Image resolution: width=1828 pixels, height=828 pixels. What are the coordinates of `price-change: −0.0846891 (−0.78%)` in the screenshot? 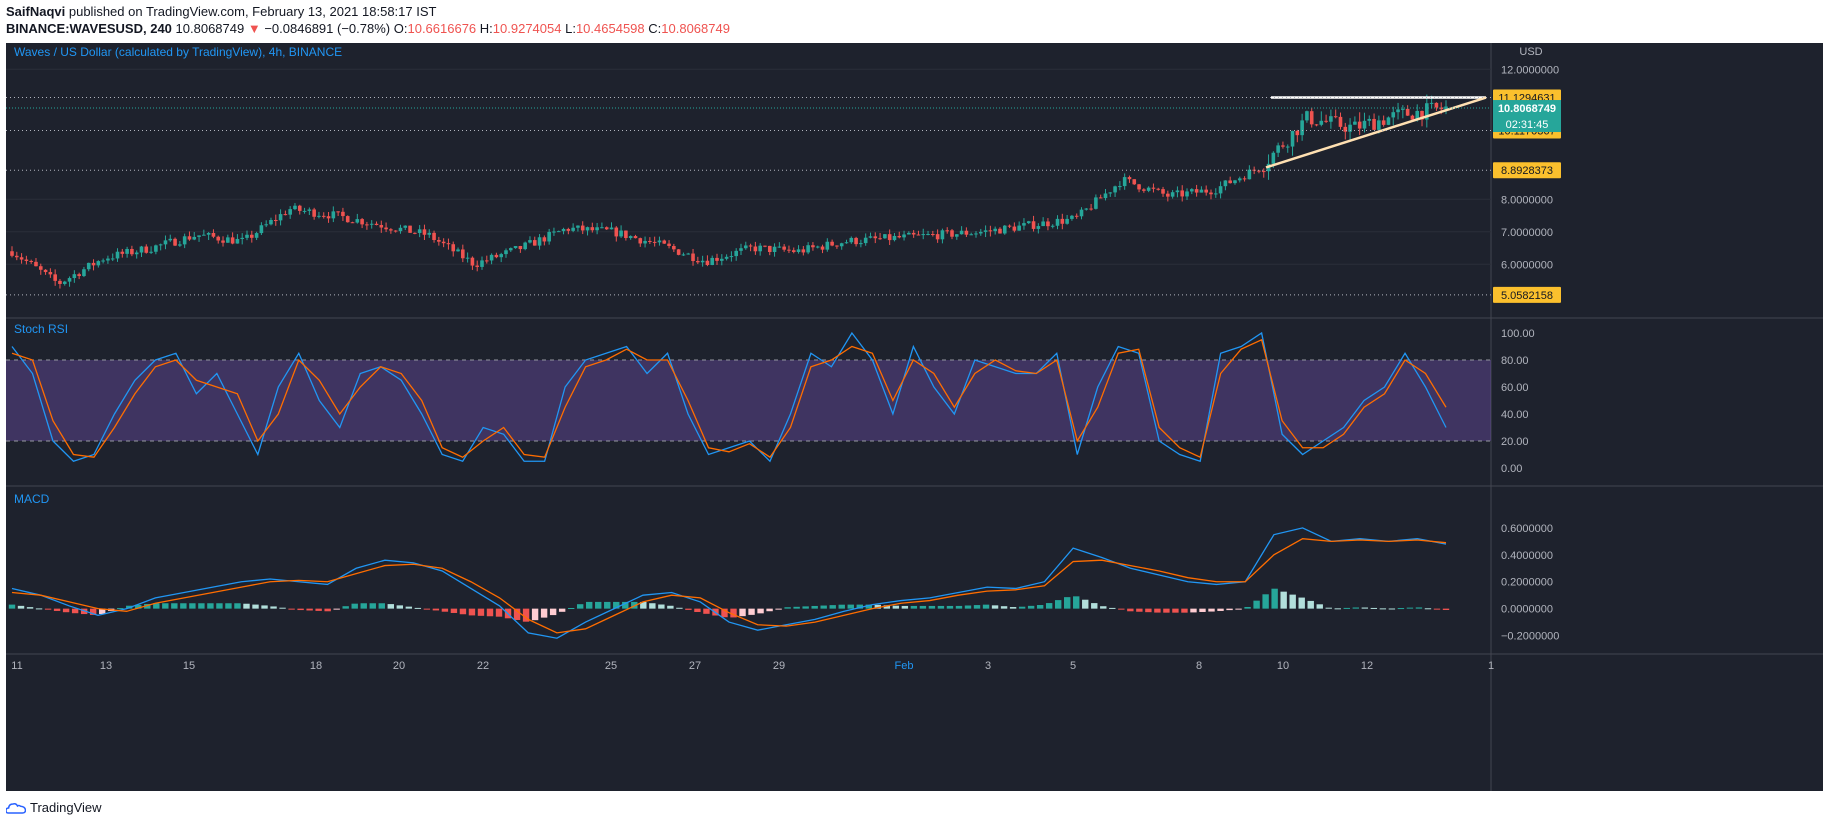 It's located at (327, 28).